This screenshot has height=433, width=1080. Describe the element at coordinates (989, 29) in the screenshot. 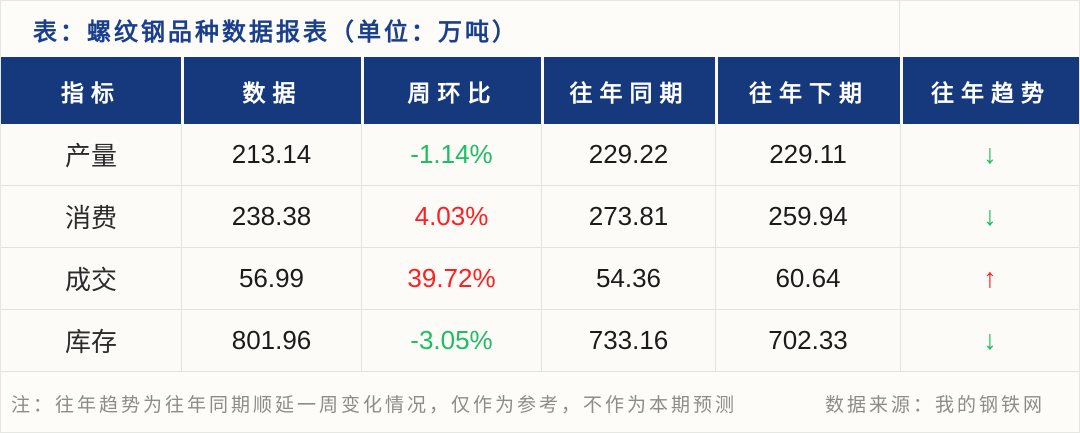

I see `title-spacer` at that location.